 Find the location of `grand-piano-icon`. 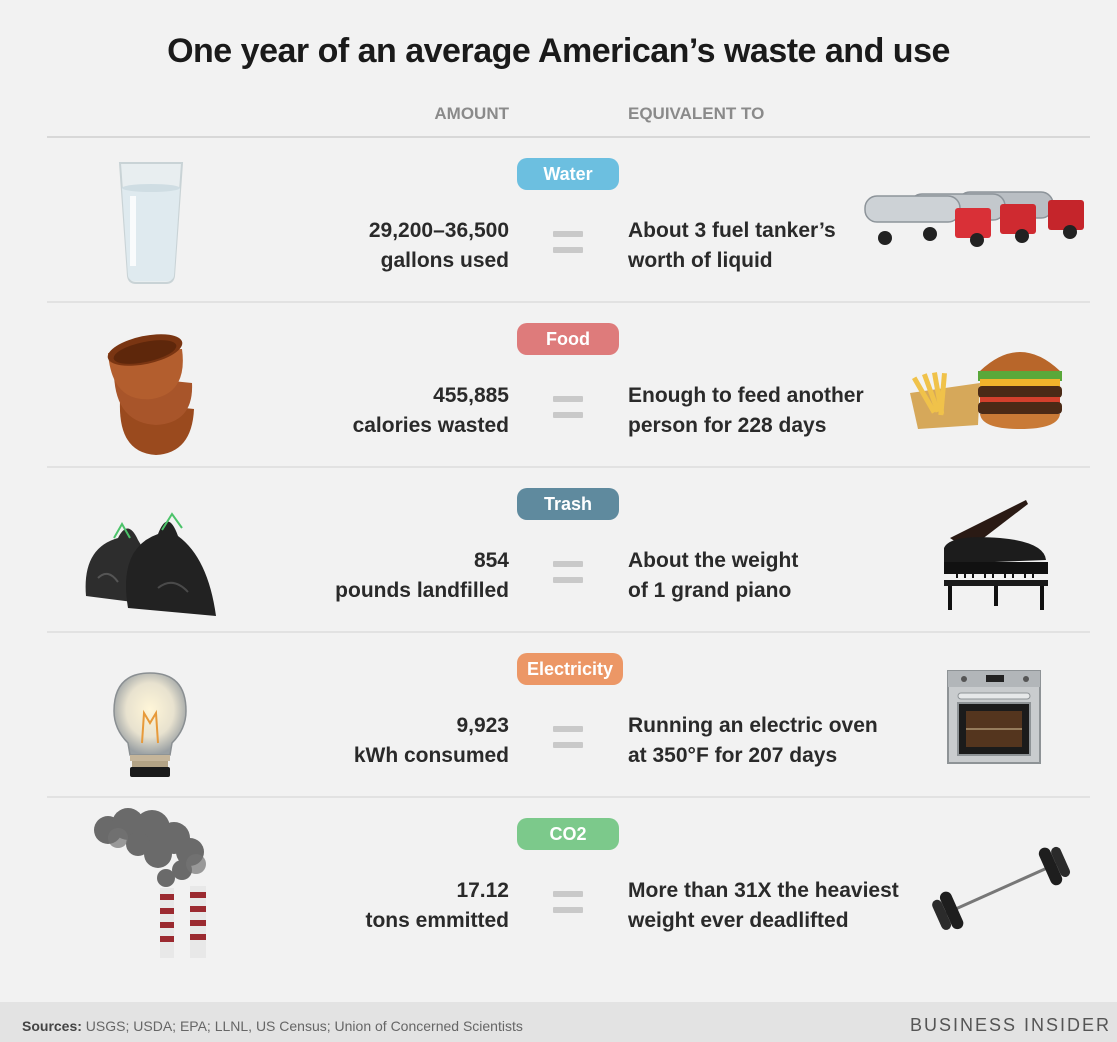

grand-piano-icon is located at coordinates (977, 553).